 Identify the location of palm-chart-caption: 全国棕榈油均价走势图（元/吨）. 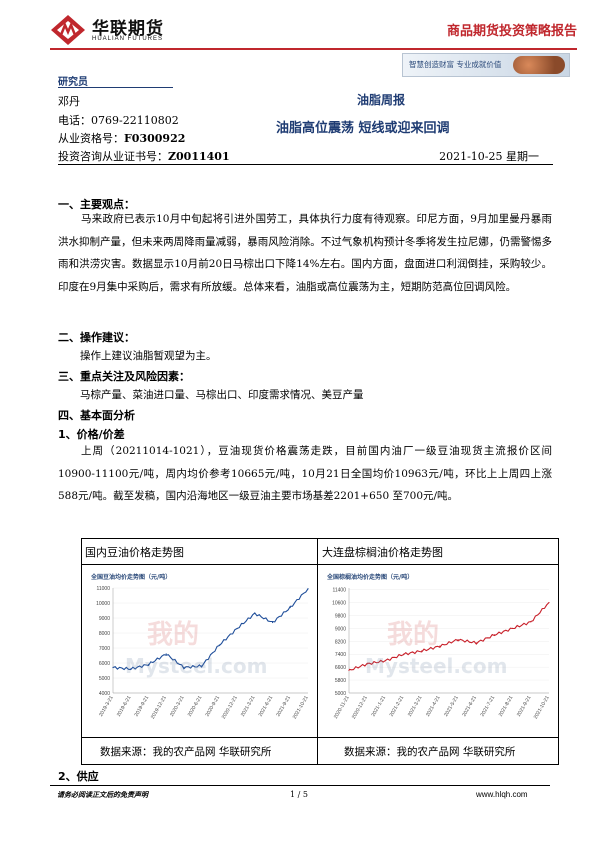
(370, 577).